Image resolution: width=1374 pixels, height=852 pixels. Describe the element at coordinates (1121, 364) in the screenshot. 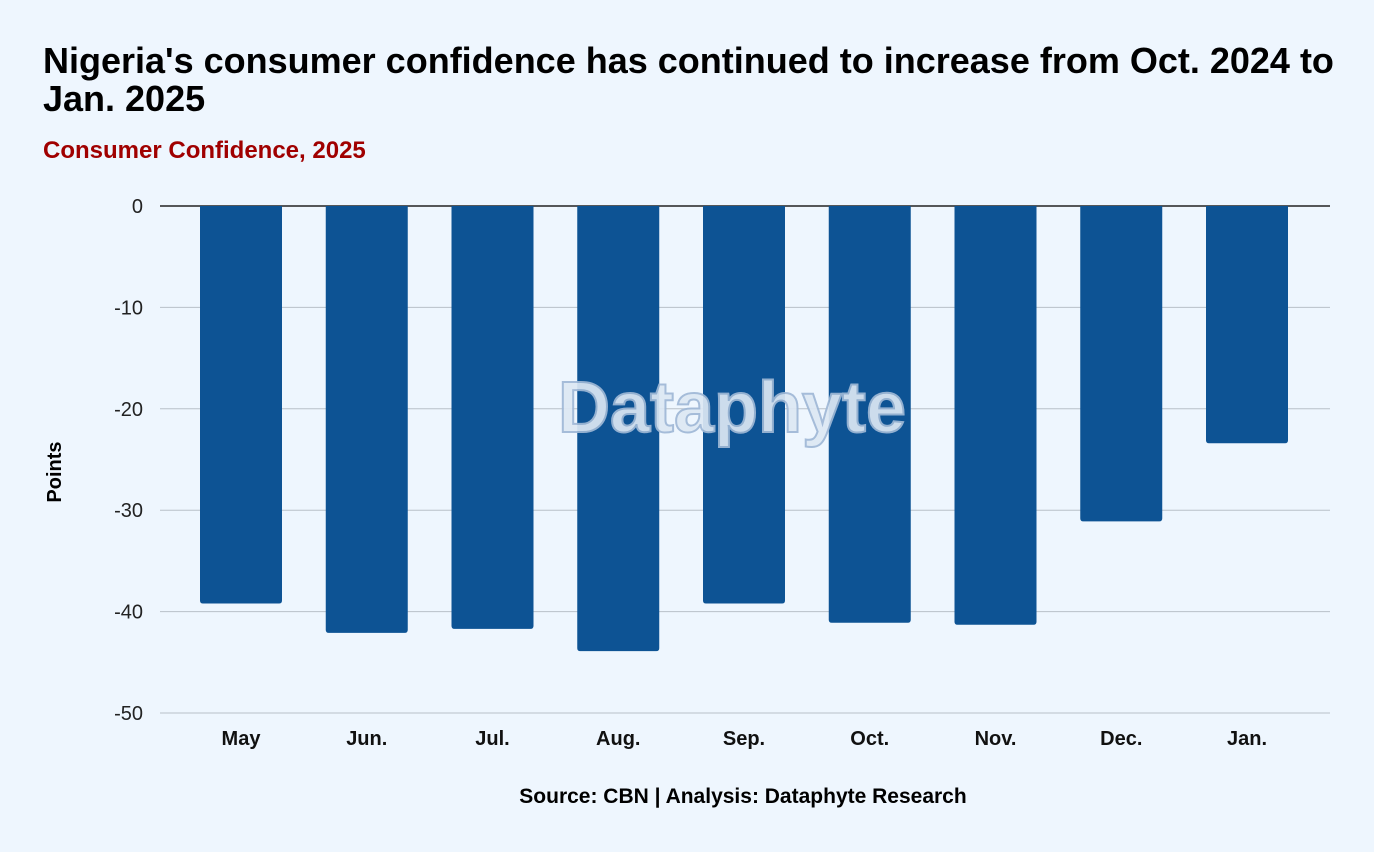

I see `bar-dec` at that location.